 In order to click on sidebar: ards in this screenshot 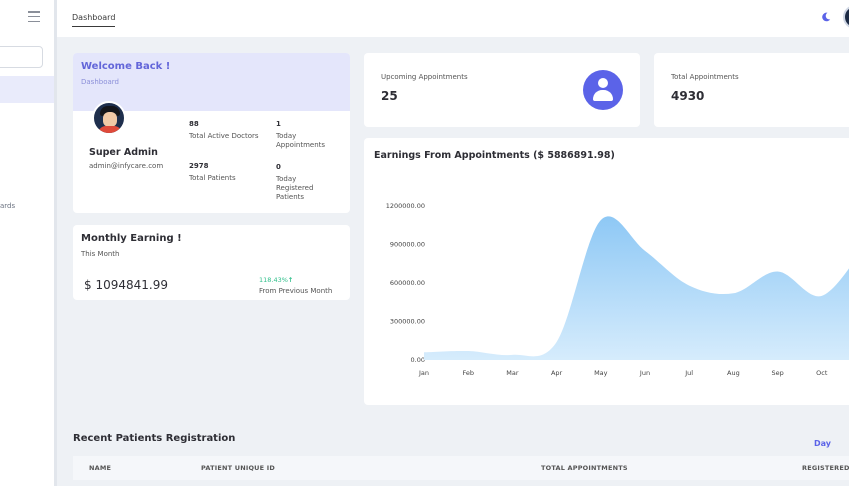, I will do `click(28, 243)`.